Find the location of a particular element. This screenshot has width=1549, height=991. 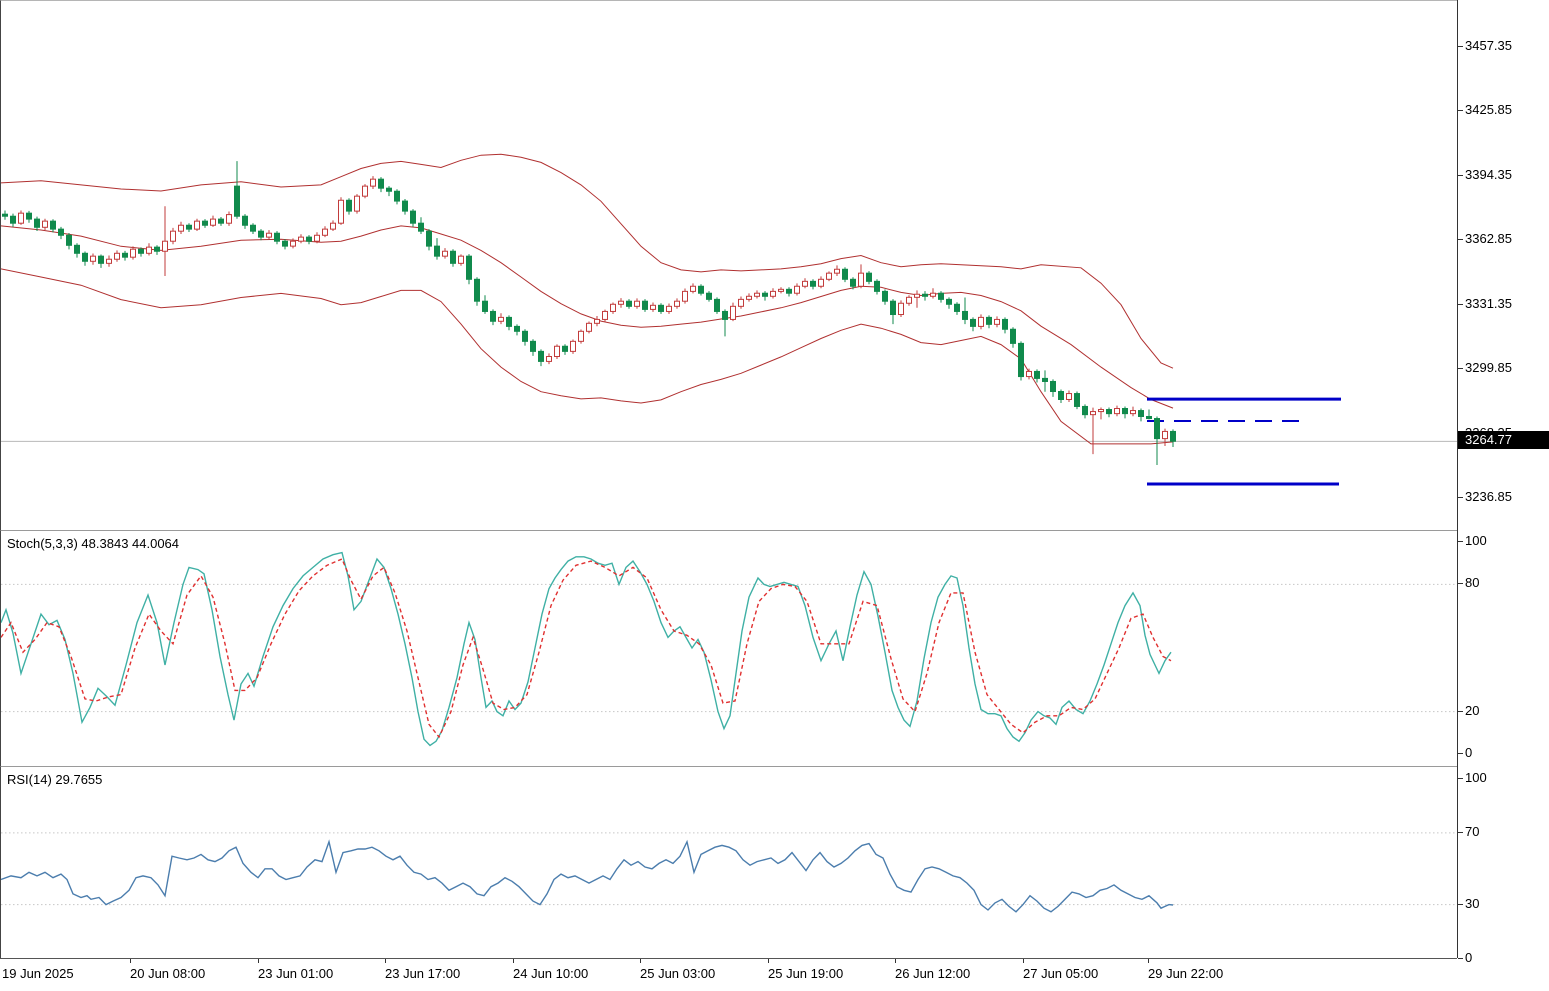

oscillator-axis-label: 20 is located at coordinates (1468, 710).